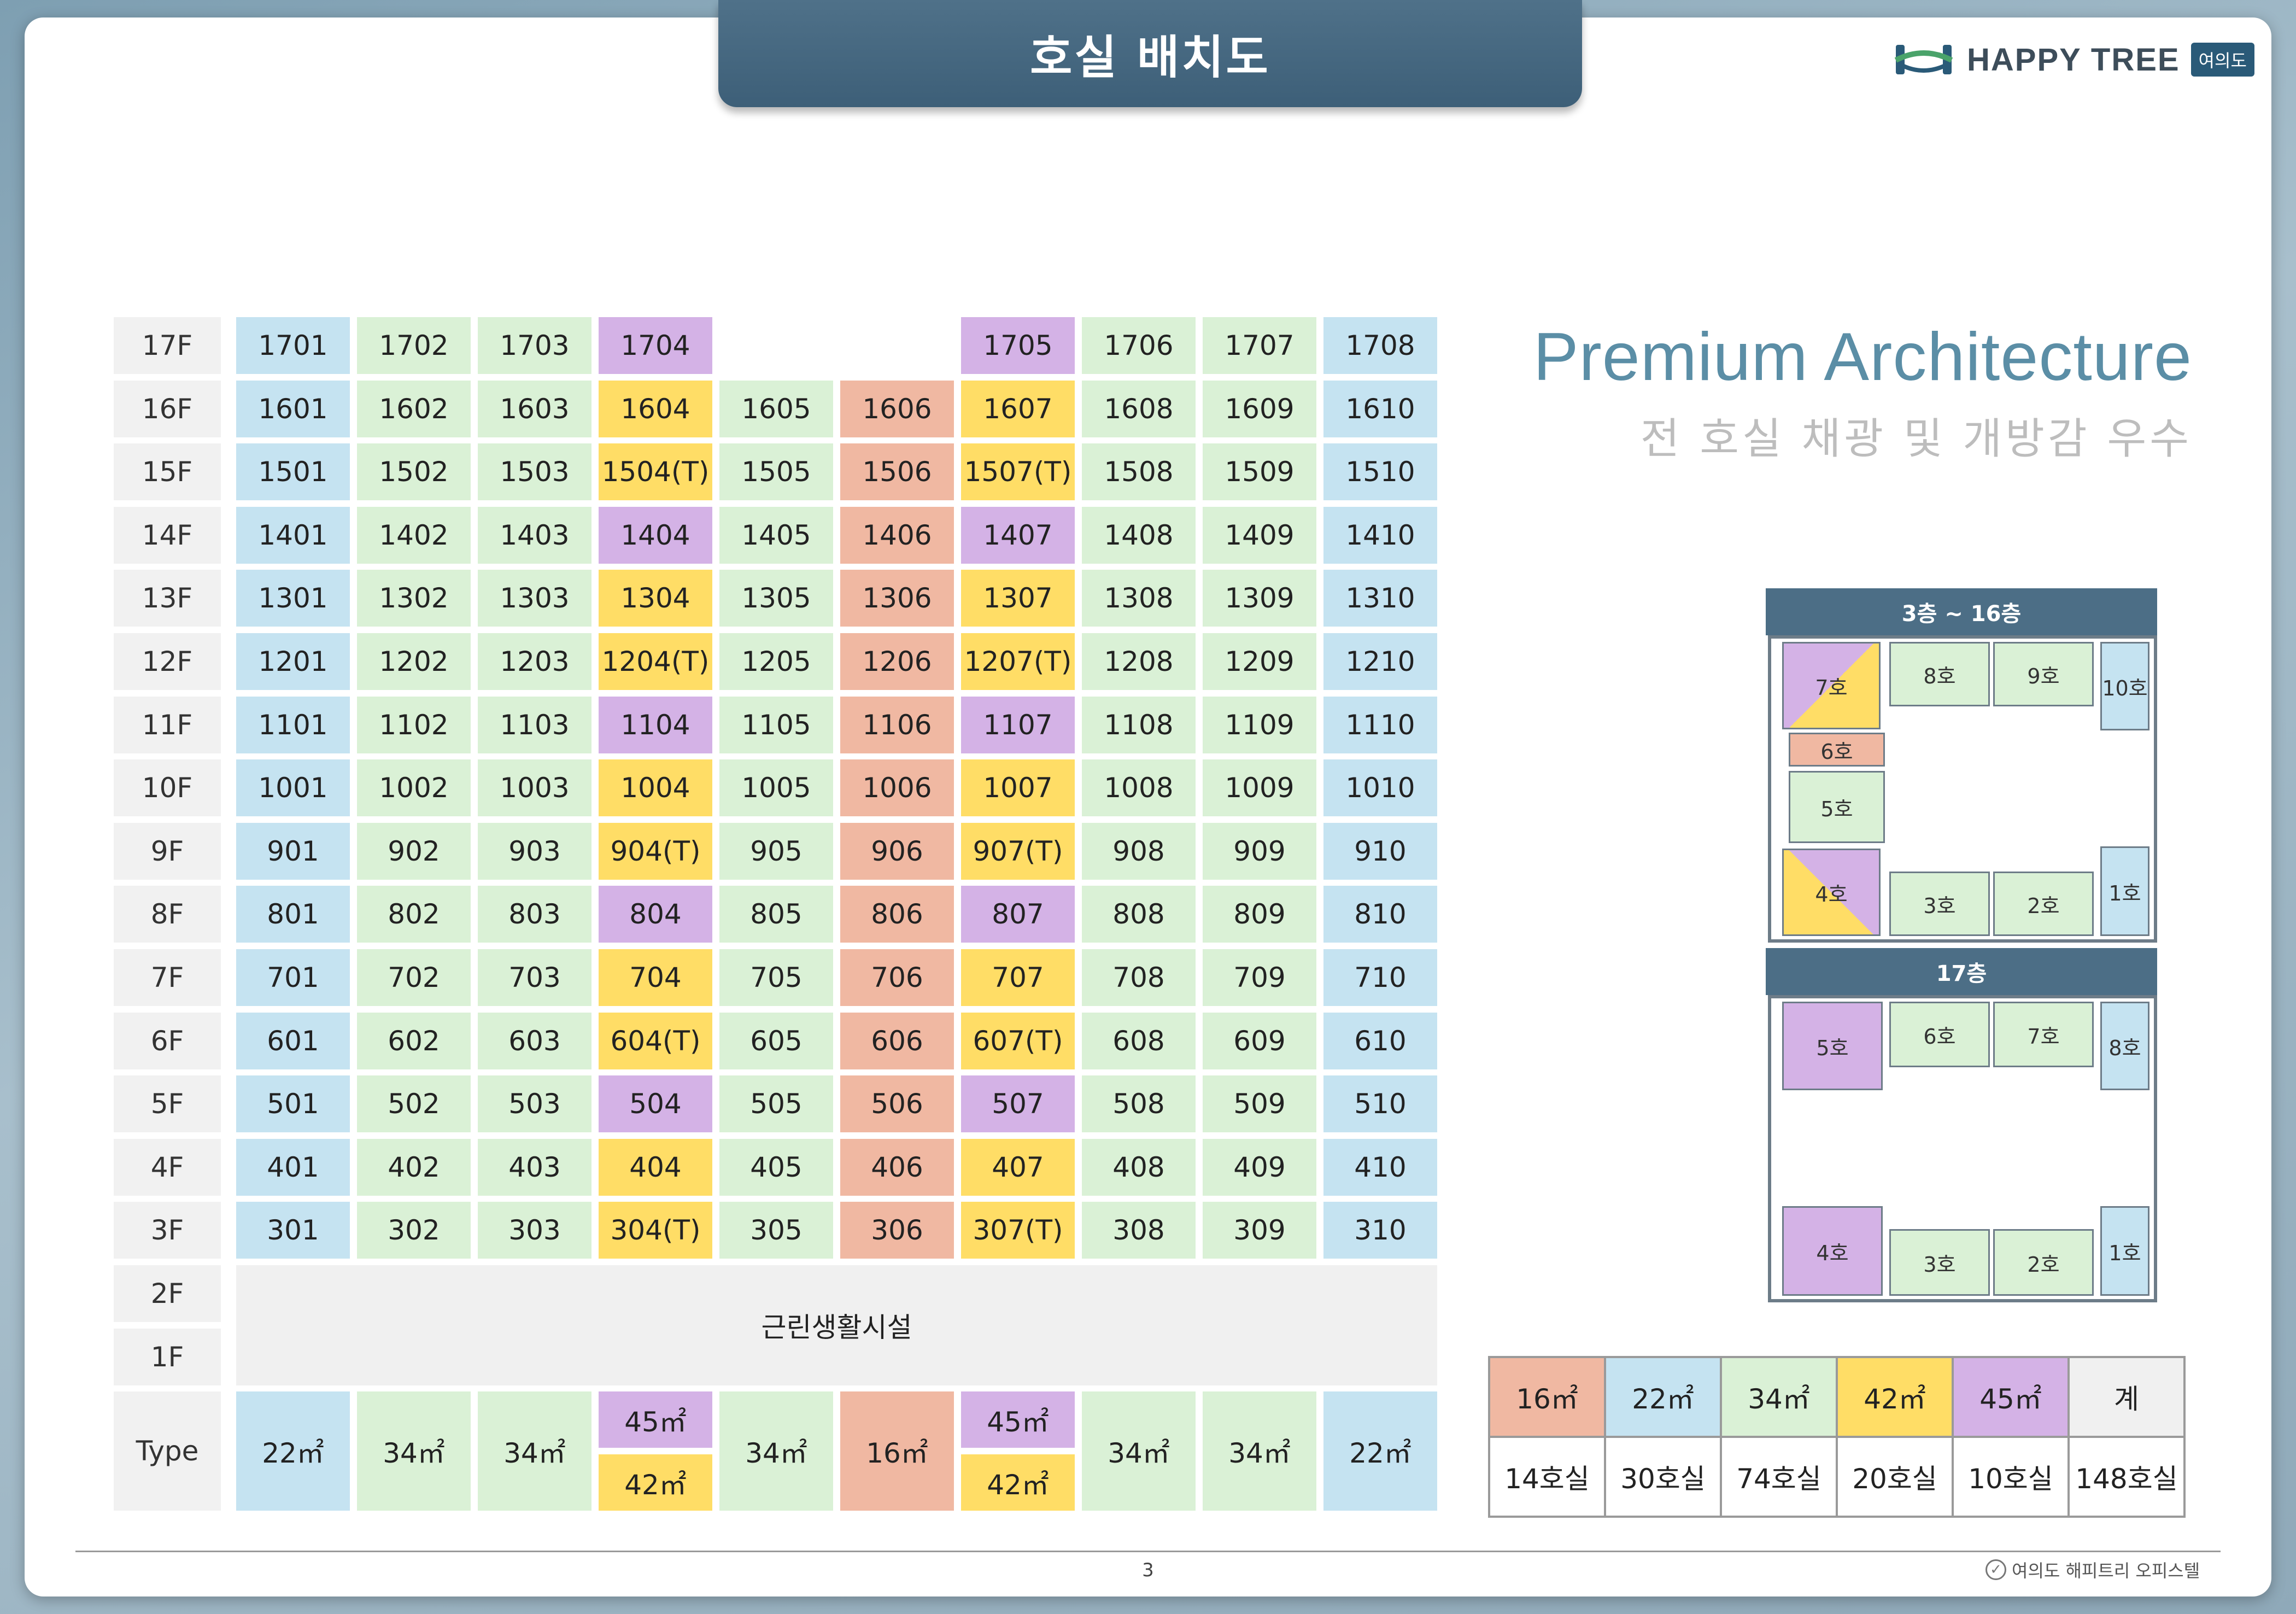 The image size is (2296, 1614). Describe the element at coordinates (776, 472) in the screenshot. I see `room-cell: 1505` at that location.